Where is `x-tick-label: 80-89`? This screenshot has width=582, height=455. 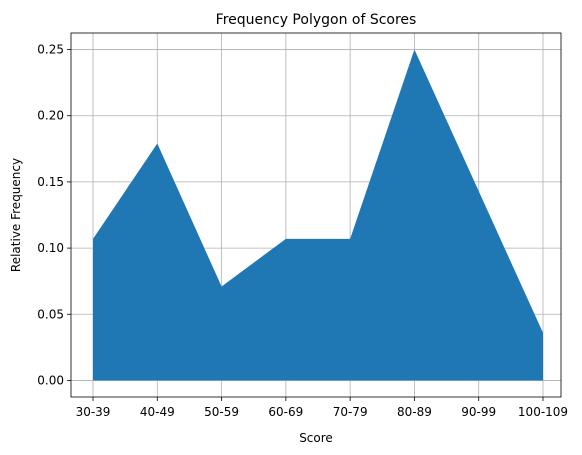 x-tick-label: 80-89 is located at coordinates (414, 412).